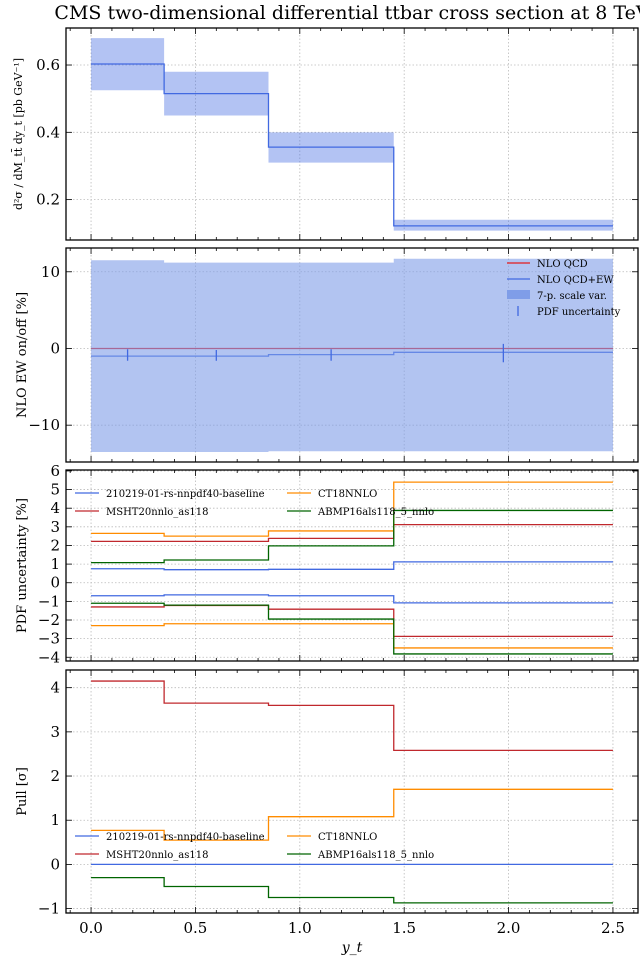 This screenshot has height=964, width=640. I want to click on y-tick-label: 0.6, so click(48, 65).